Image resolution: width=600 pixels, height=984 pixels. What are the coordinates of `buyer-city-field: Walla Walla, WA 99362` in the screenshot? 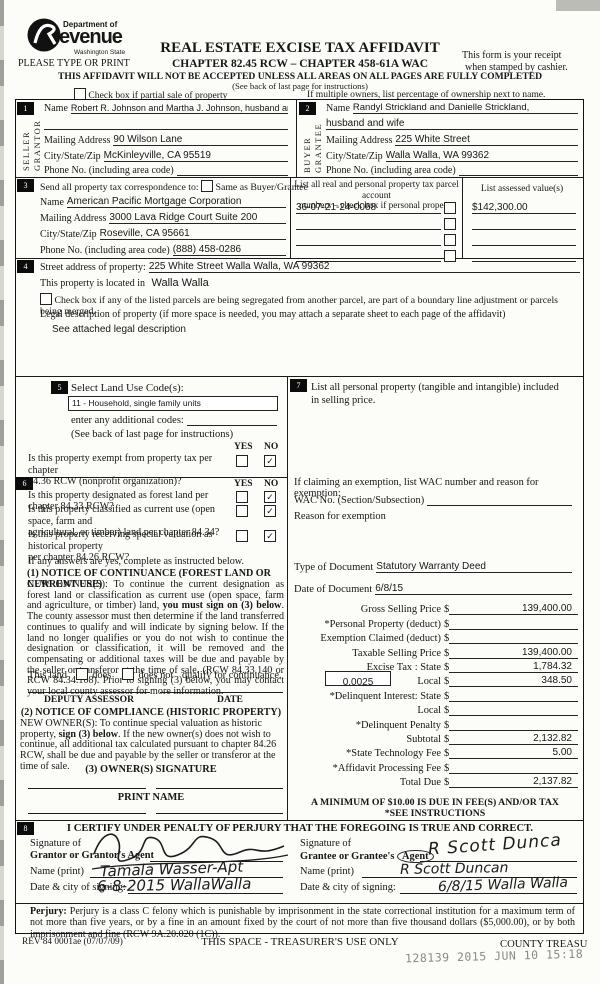 It's located at (481, 156).